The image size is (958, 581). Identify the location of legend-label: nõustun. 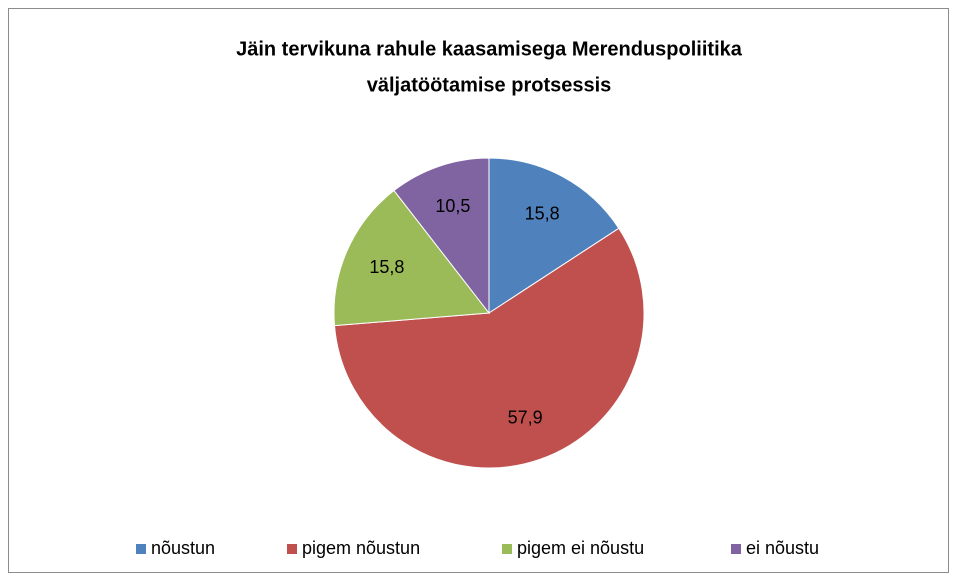
(183, 548).